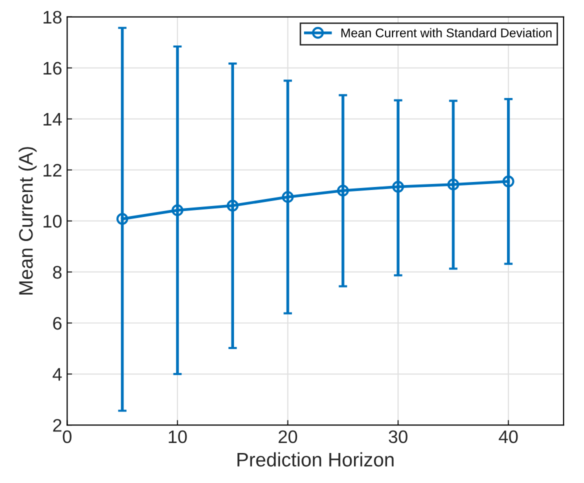 This screenshot has height=483, width=584. Describe the element at coordinates (177, 437) in the screenshot. I see `x-tick-label: 10` at that location.